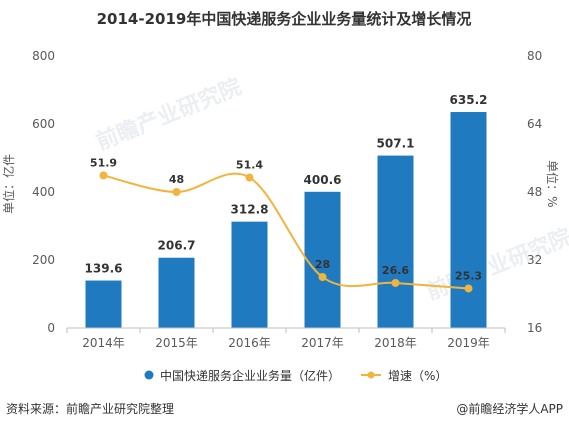 The width and height of the screenshot is (569, 429). Describe the element at coordinates (396, 144) in the screenshot. I see `bar-value-label: 507.1` at that location.